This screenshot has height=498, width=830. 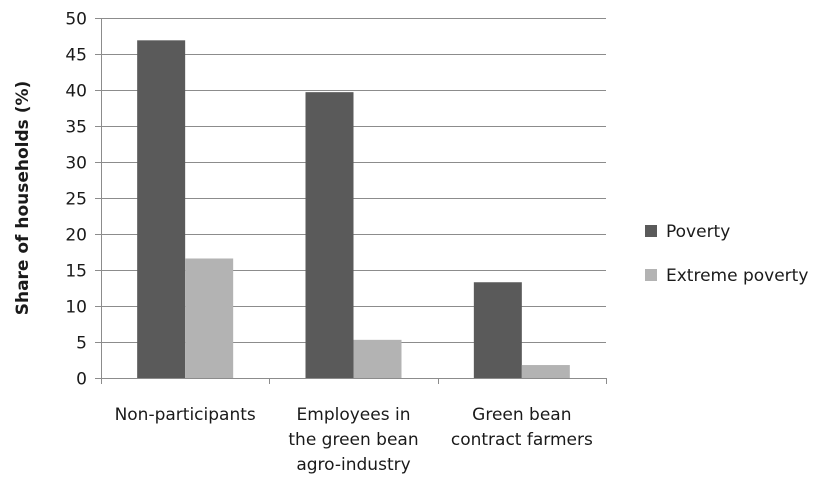 I want to click on legend-label: Poverty, so click(x=698, y=232).